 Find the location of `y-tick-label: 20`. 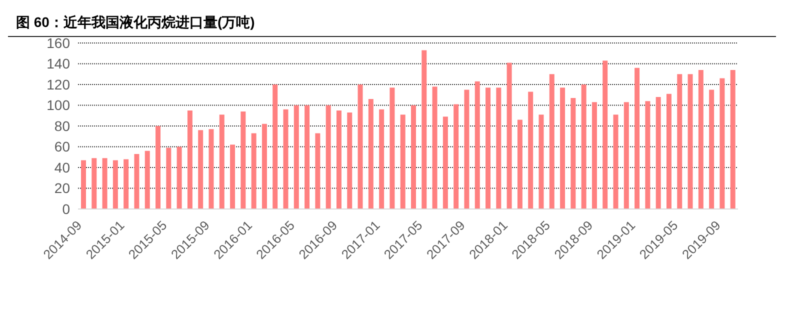

y-tick-label: 20 is located at coordinates (62, 188).